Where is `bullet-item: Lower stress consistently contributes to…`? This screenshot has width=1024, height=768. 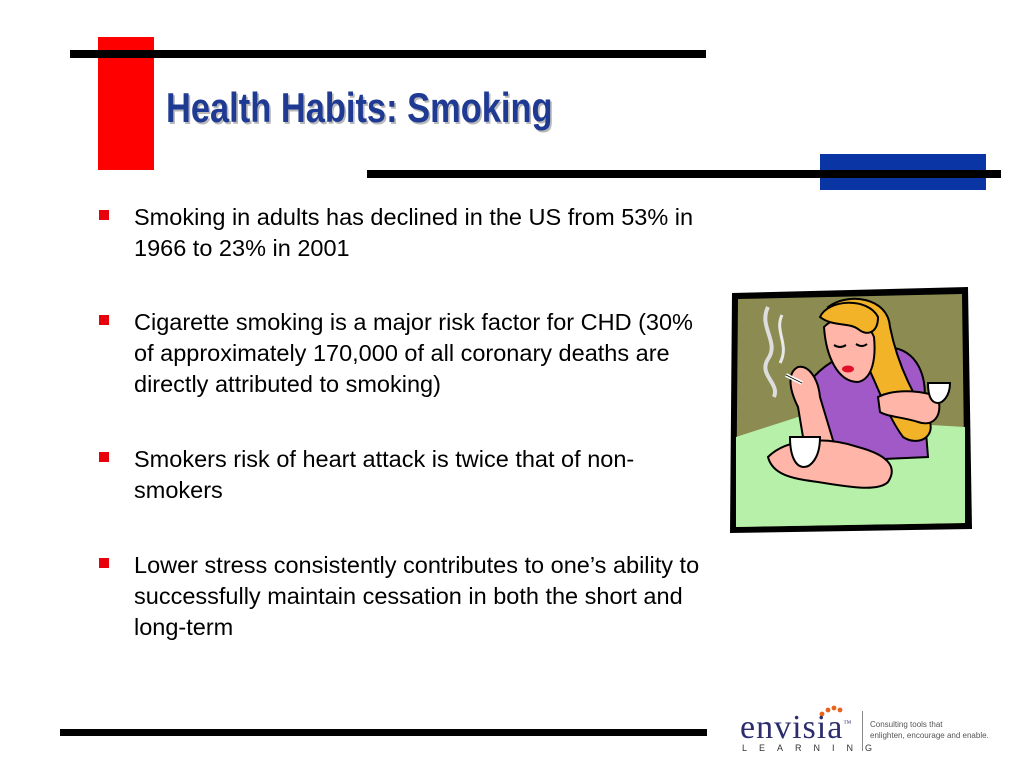 bullet-item: Lower stress consistently contributes to… is located at coordinates (406, 596).